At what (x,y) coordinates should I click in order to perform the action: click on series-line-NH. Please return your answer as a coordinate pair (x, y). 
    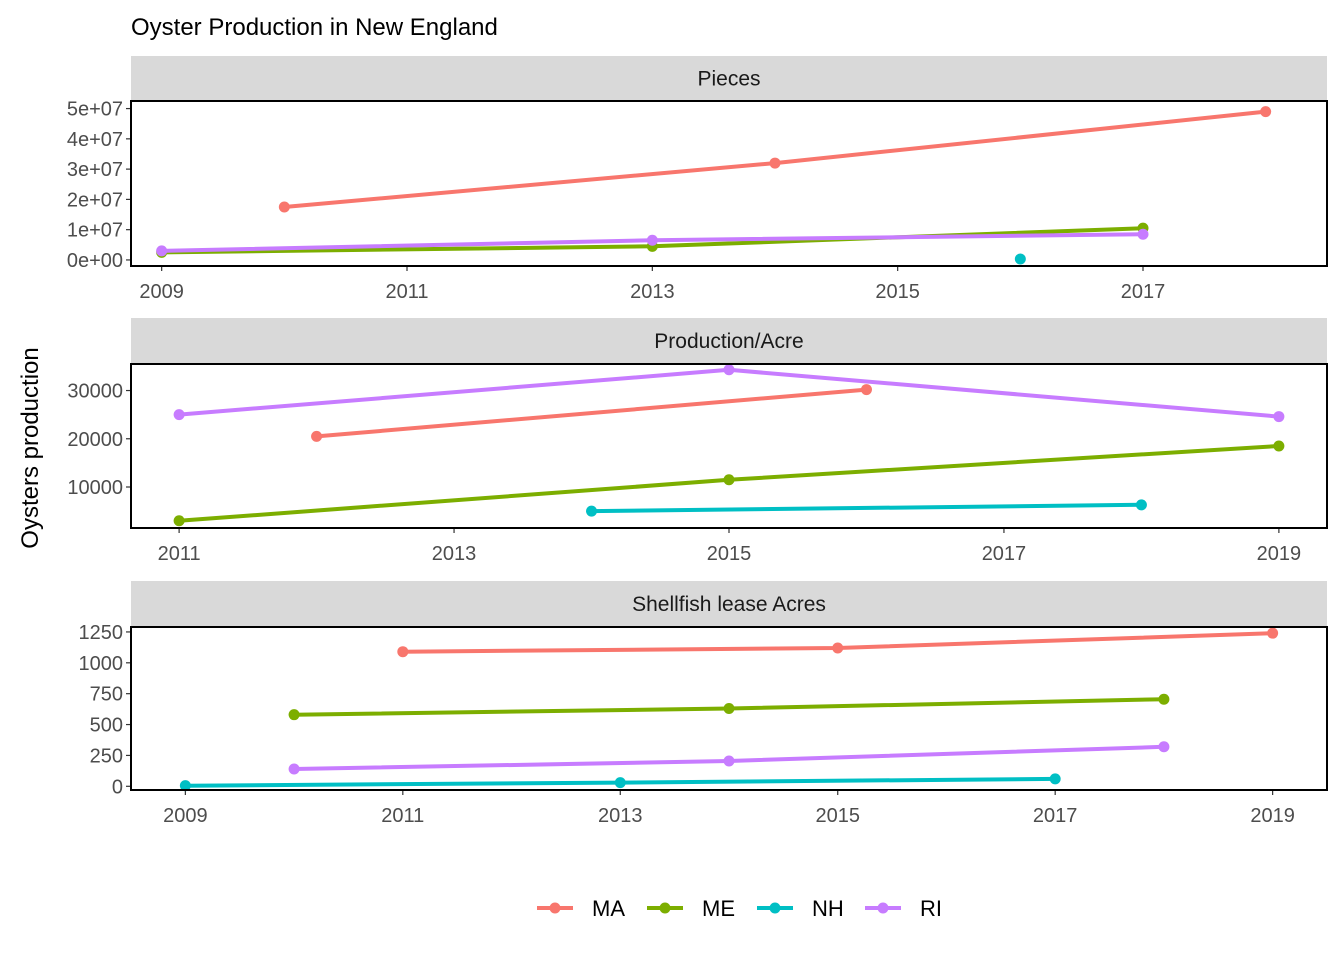
    Looking at the image, I should click on (866, 508).